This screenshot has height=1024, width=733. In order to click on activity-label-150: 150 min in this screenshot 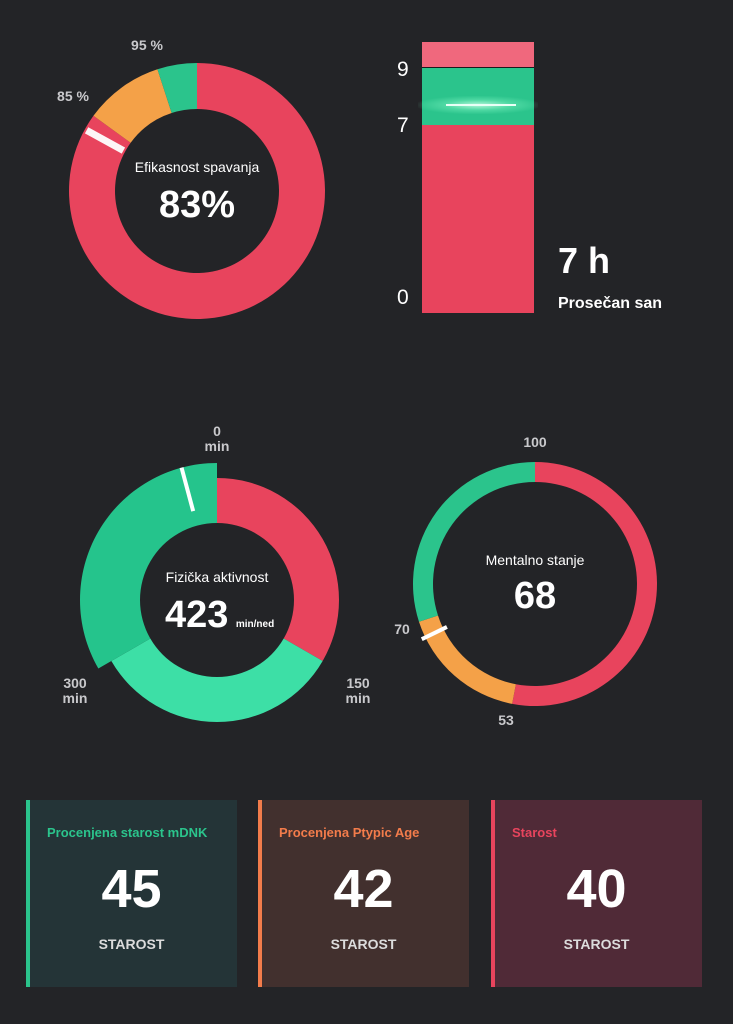, I will do `click(358, 691)`.